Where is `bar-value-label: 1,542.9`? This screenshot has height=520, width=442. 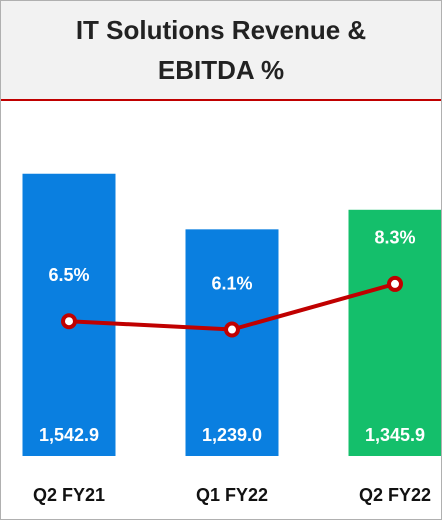
bar-value-label: 1,542.9 is located at coordinates (69, 435).